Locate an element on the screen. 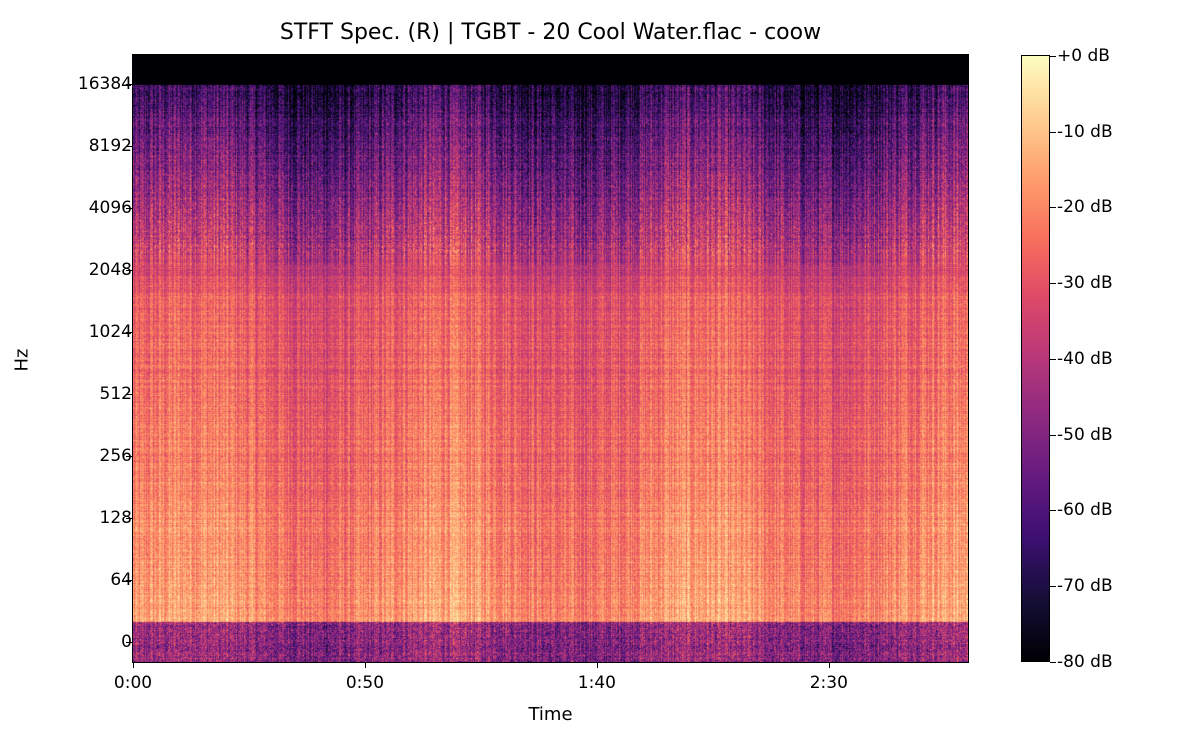 This screenshot has width=1200, height=750. y-tick-label: 8192 is located at coordinates (110, 146).